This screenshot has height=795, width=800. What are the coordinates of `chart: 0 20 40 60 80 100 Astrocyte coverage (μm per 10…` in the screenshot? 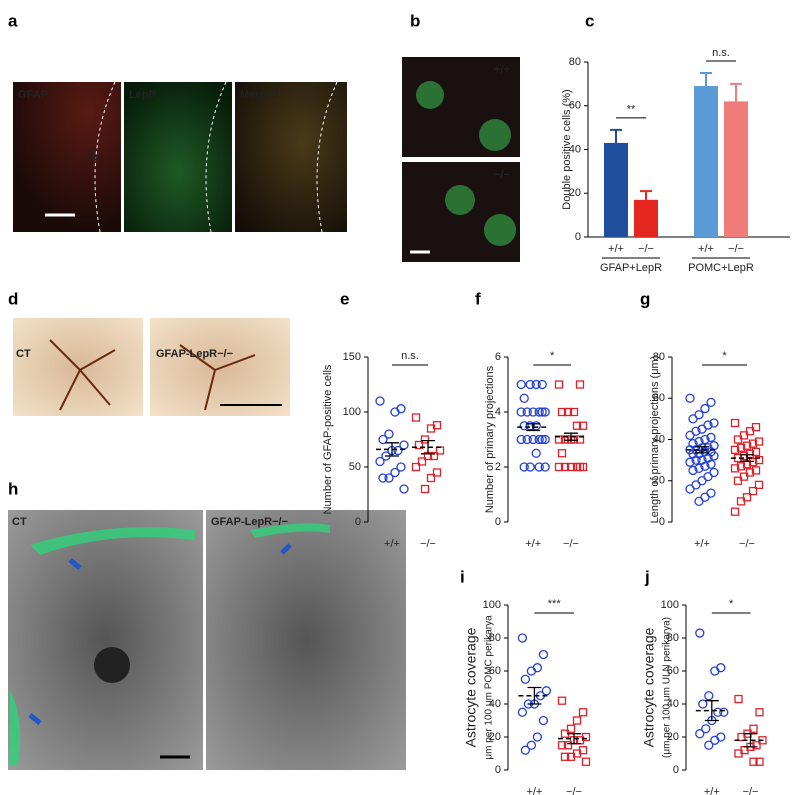 It's located at (704, 696).